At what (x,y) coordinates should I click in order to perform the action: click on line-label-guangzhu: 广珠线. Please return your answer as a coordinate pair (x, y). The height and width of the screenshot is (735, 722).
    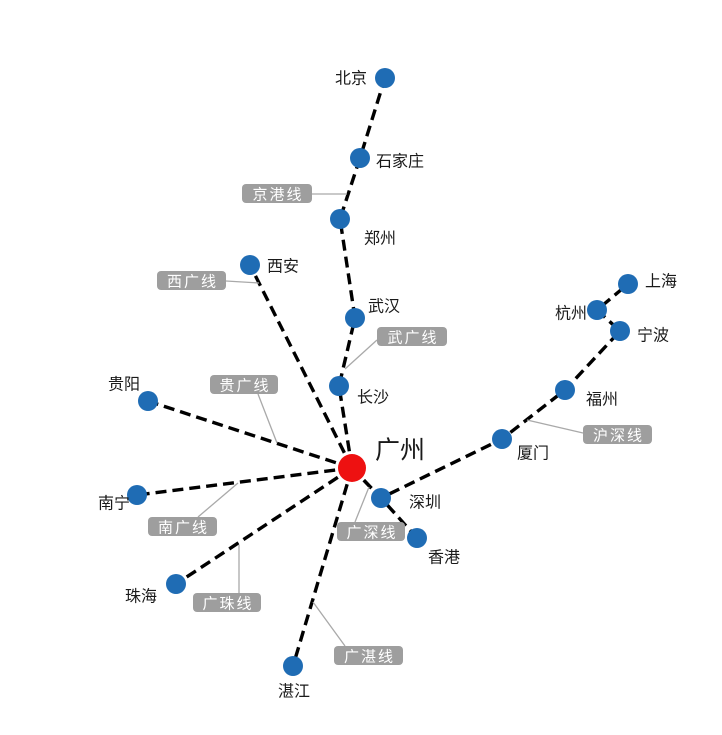
    Looking at the image, I should click on (227, 603).